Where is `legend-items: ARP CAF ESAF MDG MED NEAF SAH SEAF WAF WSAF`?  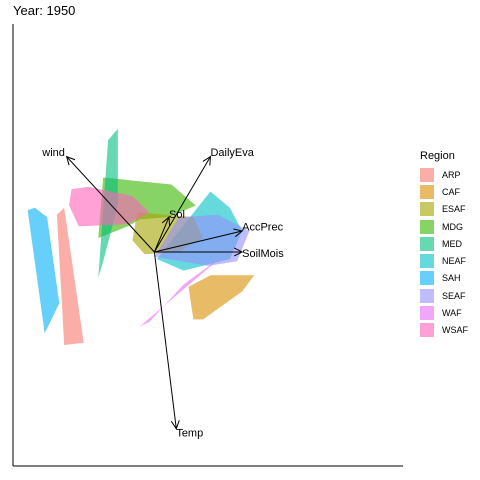
legend-items: ARP CAF ESAF MDG MED NEAF SAH SEAF WAF WSAF is located at coordinates (450, 252).